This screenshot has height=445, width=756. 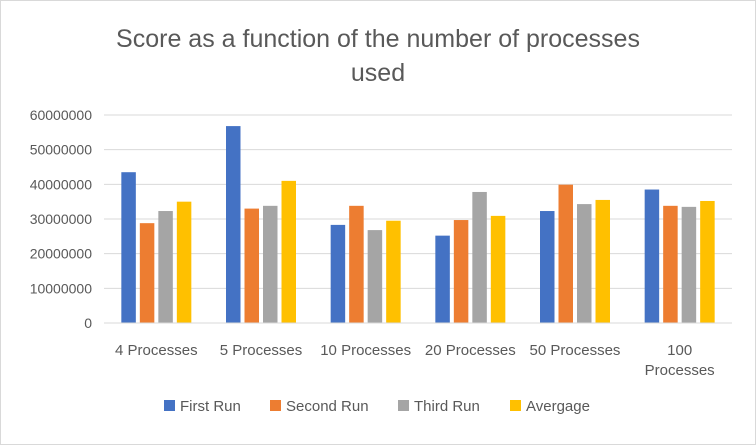 What do you see at coordinates (470, 350) in the screenshot?
I see `x-category-label: 20 Processes` at bounding box center [470, 350].